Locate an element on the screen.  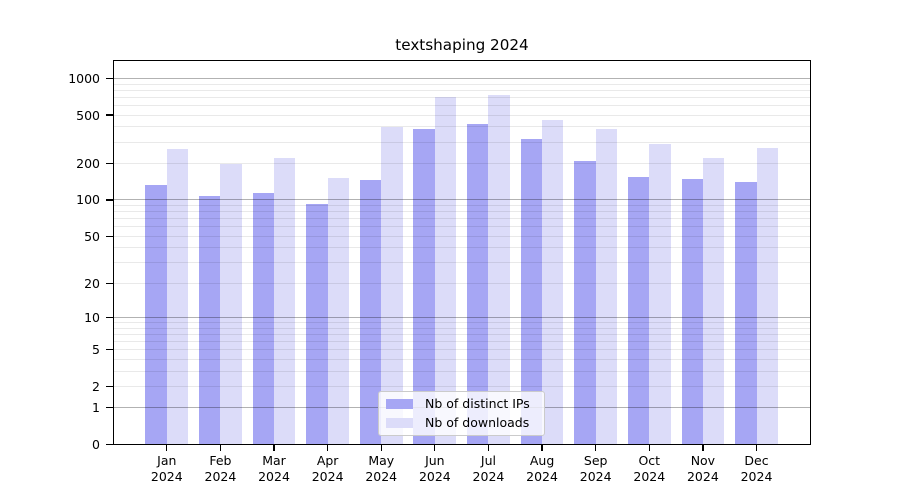
x-tick-month-text: Nov is located at coordinates (703, 460).